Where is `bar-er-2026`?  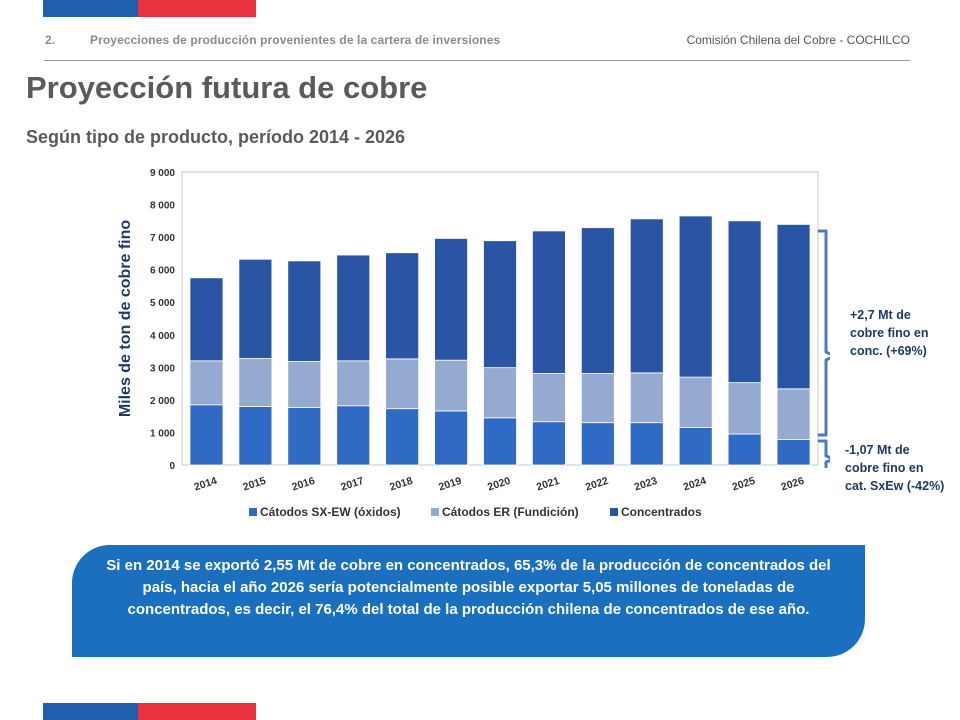 bar-er-2026 is located at coordinates (793, 414).